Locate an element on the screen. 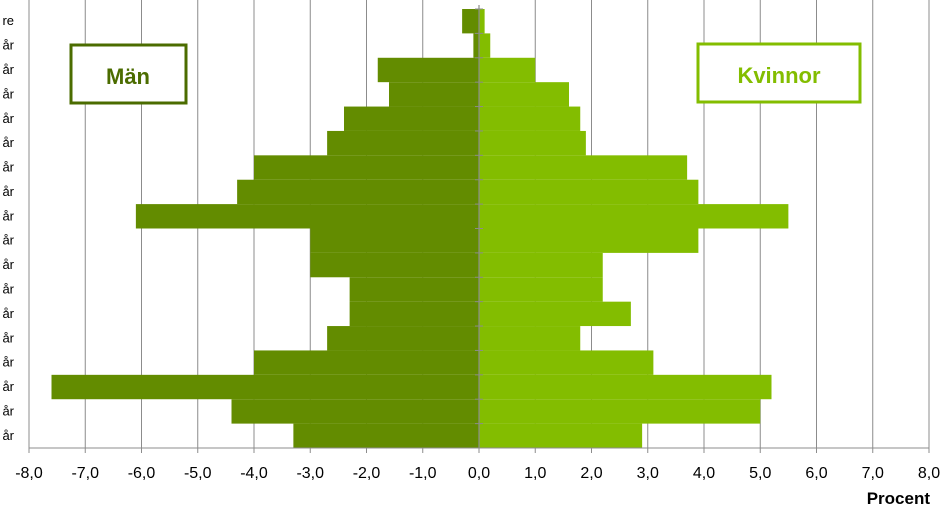  legend-men-box is located at coordinates (128, 74).